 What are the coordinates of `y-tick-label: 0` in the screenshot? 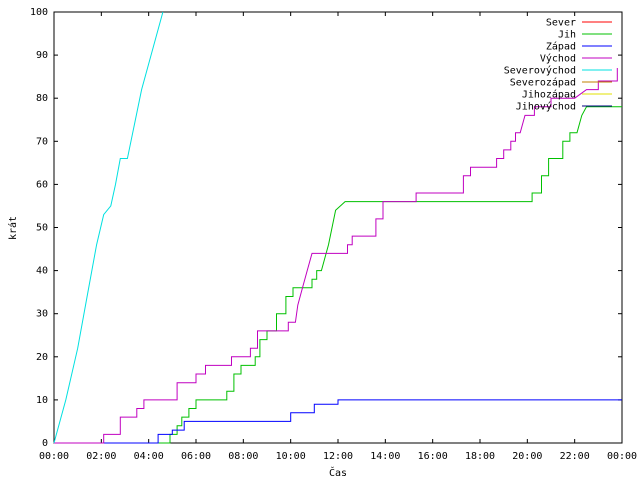 It's located at (45, 443).